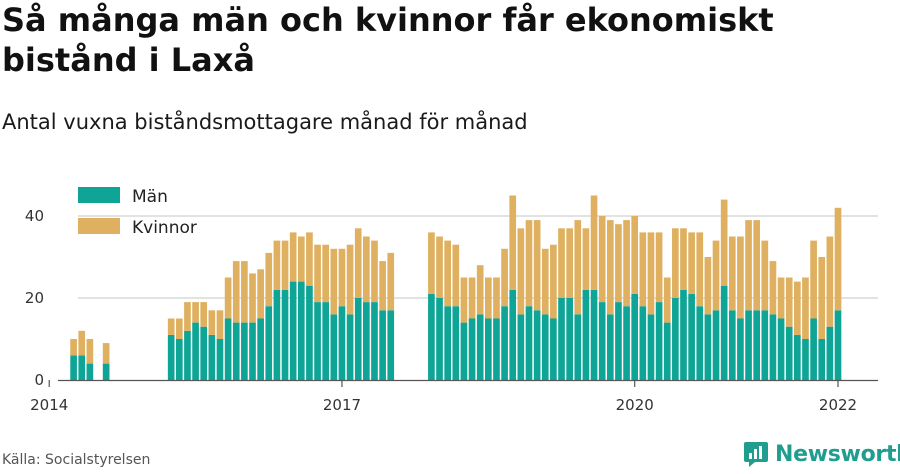  I want to click on bar-chart-logo-icon, so click(756, 454).